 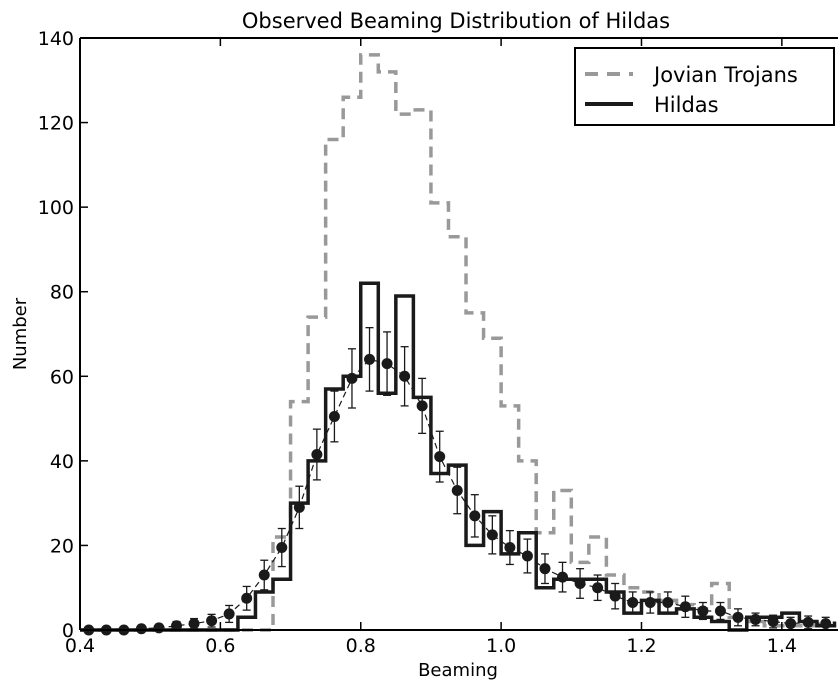 What do you see at coordinates (20, 333) in the screenshot?
I see `y-axis-label: Number` at bounding box center [20, 333].